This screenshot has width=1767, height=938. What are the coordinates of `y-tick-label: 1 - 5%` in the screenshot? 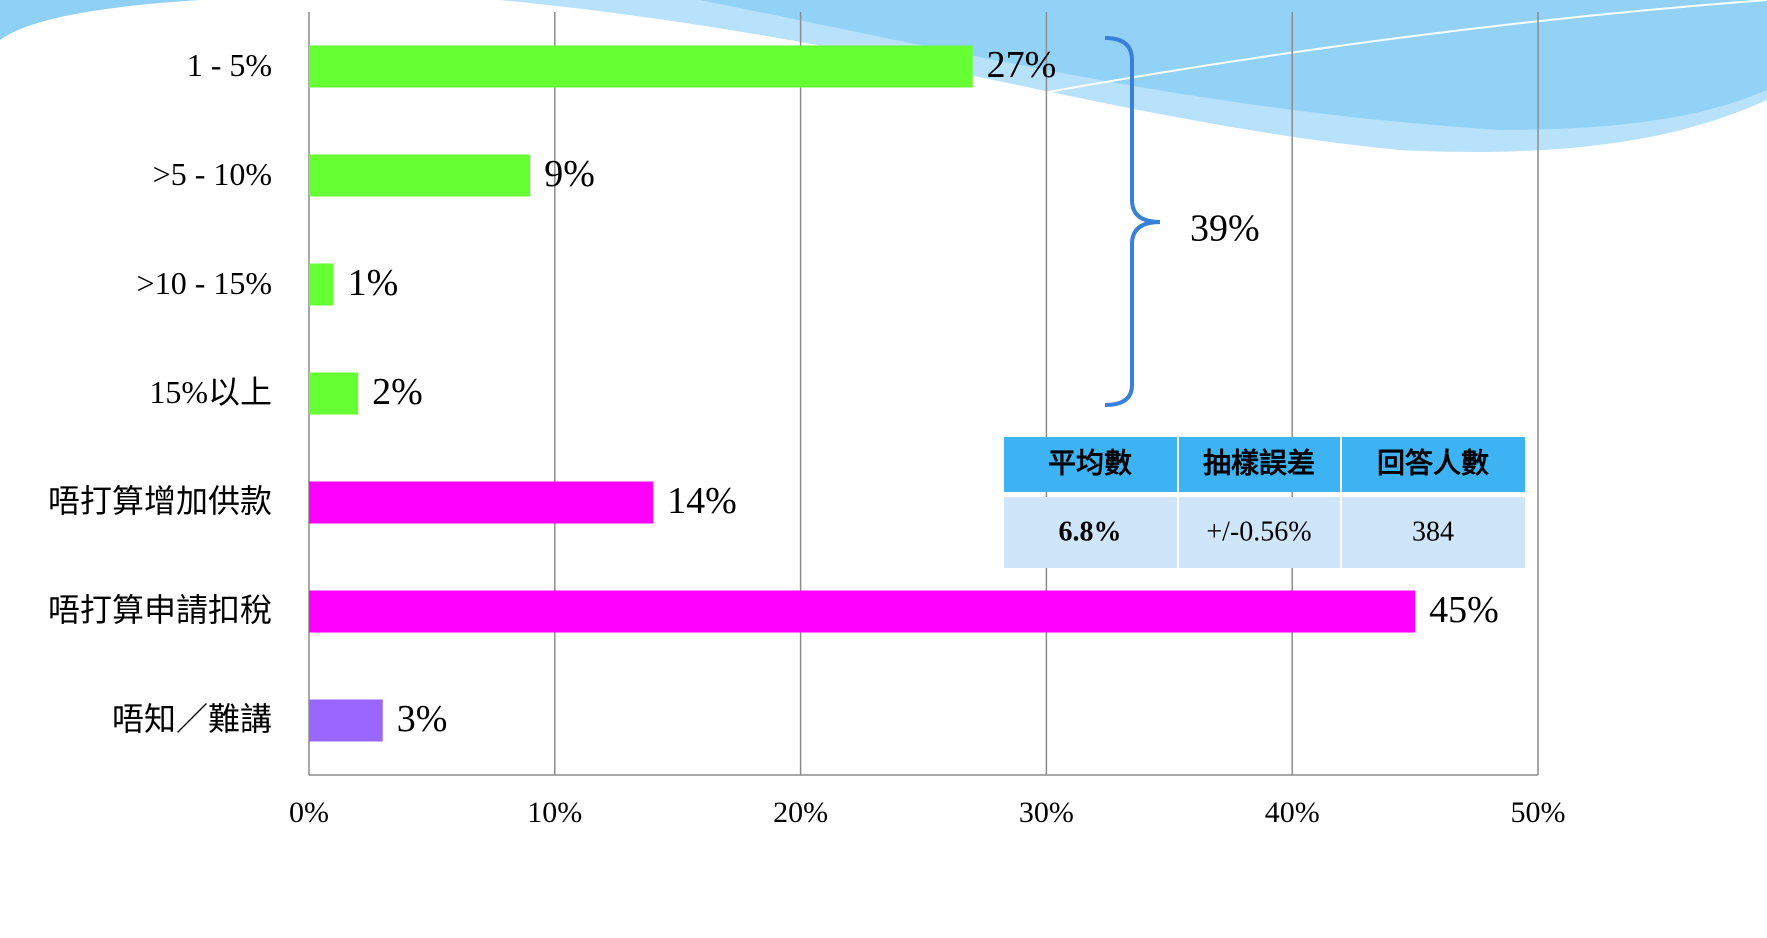 It's located at (229, 65).